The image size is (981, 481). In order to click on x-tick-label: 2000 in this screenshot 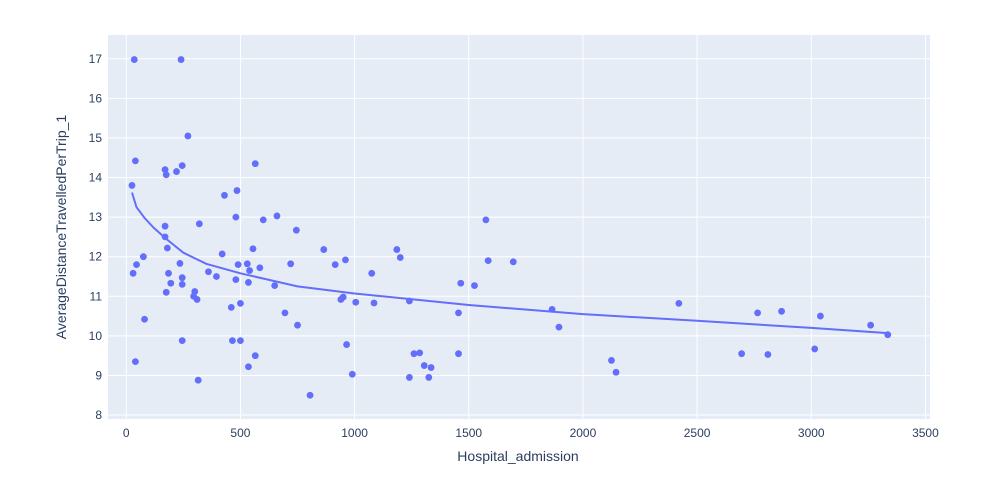, I will do `click(583, 433)`.